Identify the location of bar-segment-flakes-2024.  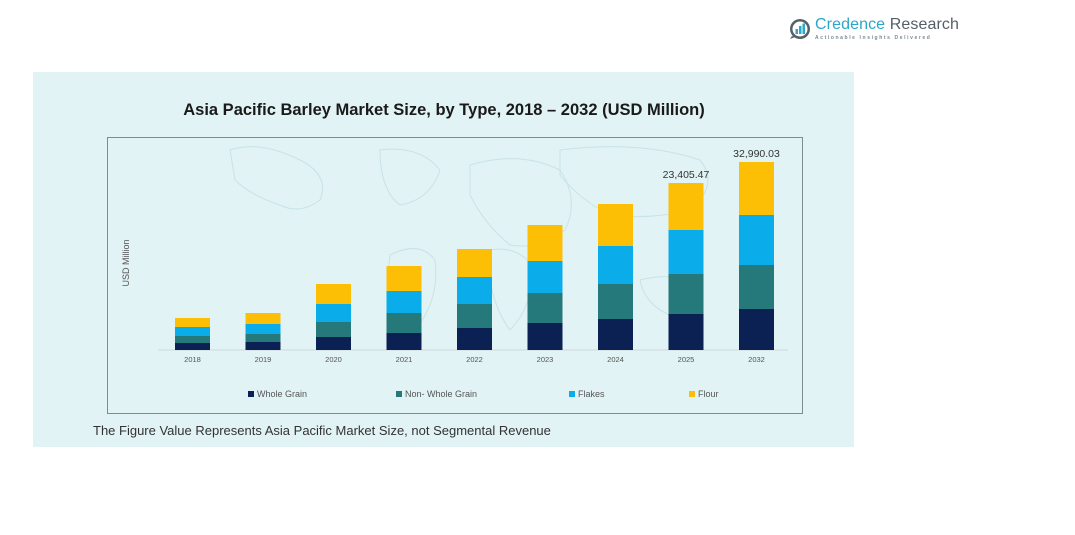
(615, 265).